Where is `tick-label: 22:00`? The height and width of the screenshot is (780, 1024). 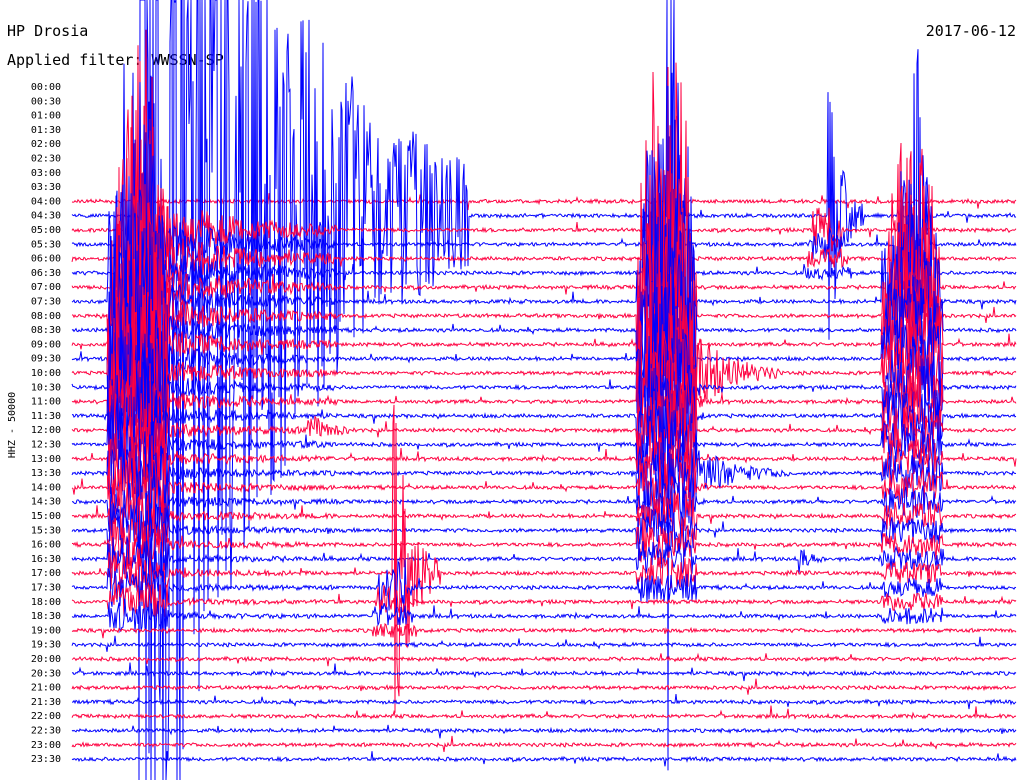
tick-label: 22:00 is located at coordinates (46, 716).